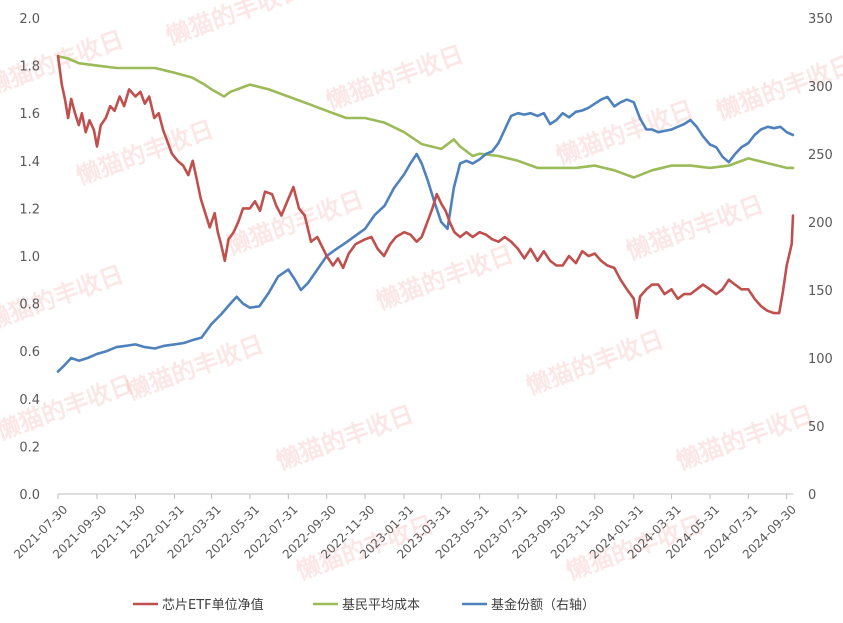  Describe the element at coordinates (29, 67) in the screenshot. I see `y-left-tick-label: 1.8` at that location.